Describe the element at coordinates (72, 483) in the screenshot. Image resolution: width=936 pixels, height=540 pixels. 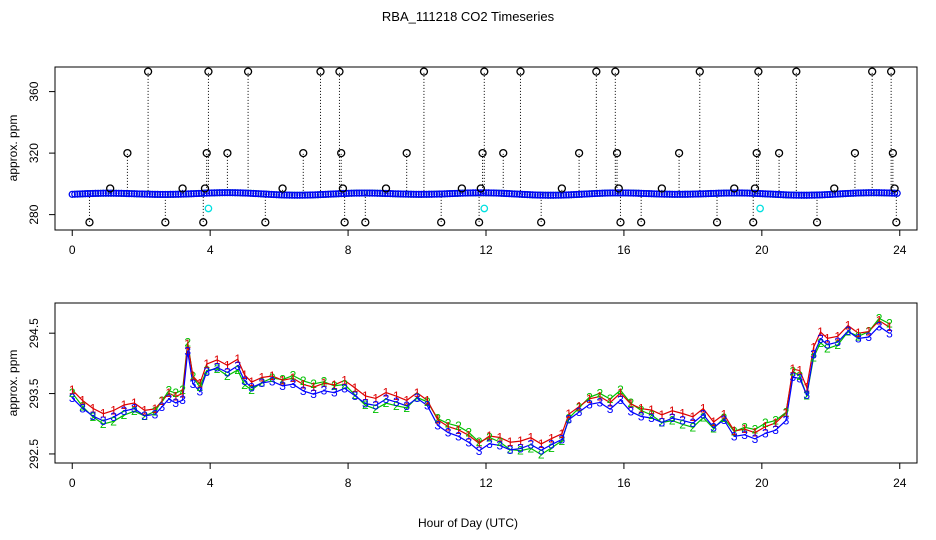
I see `bottom-x-tick-label: 0` at that location.